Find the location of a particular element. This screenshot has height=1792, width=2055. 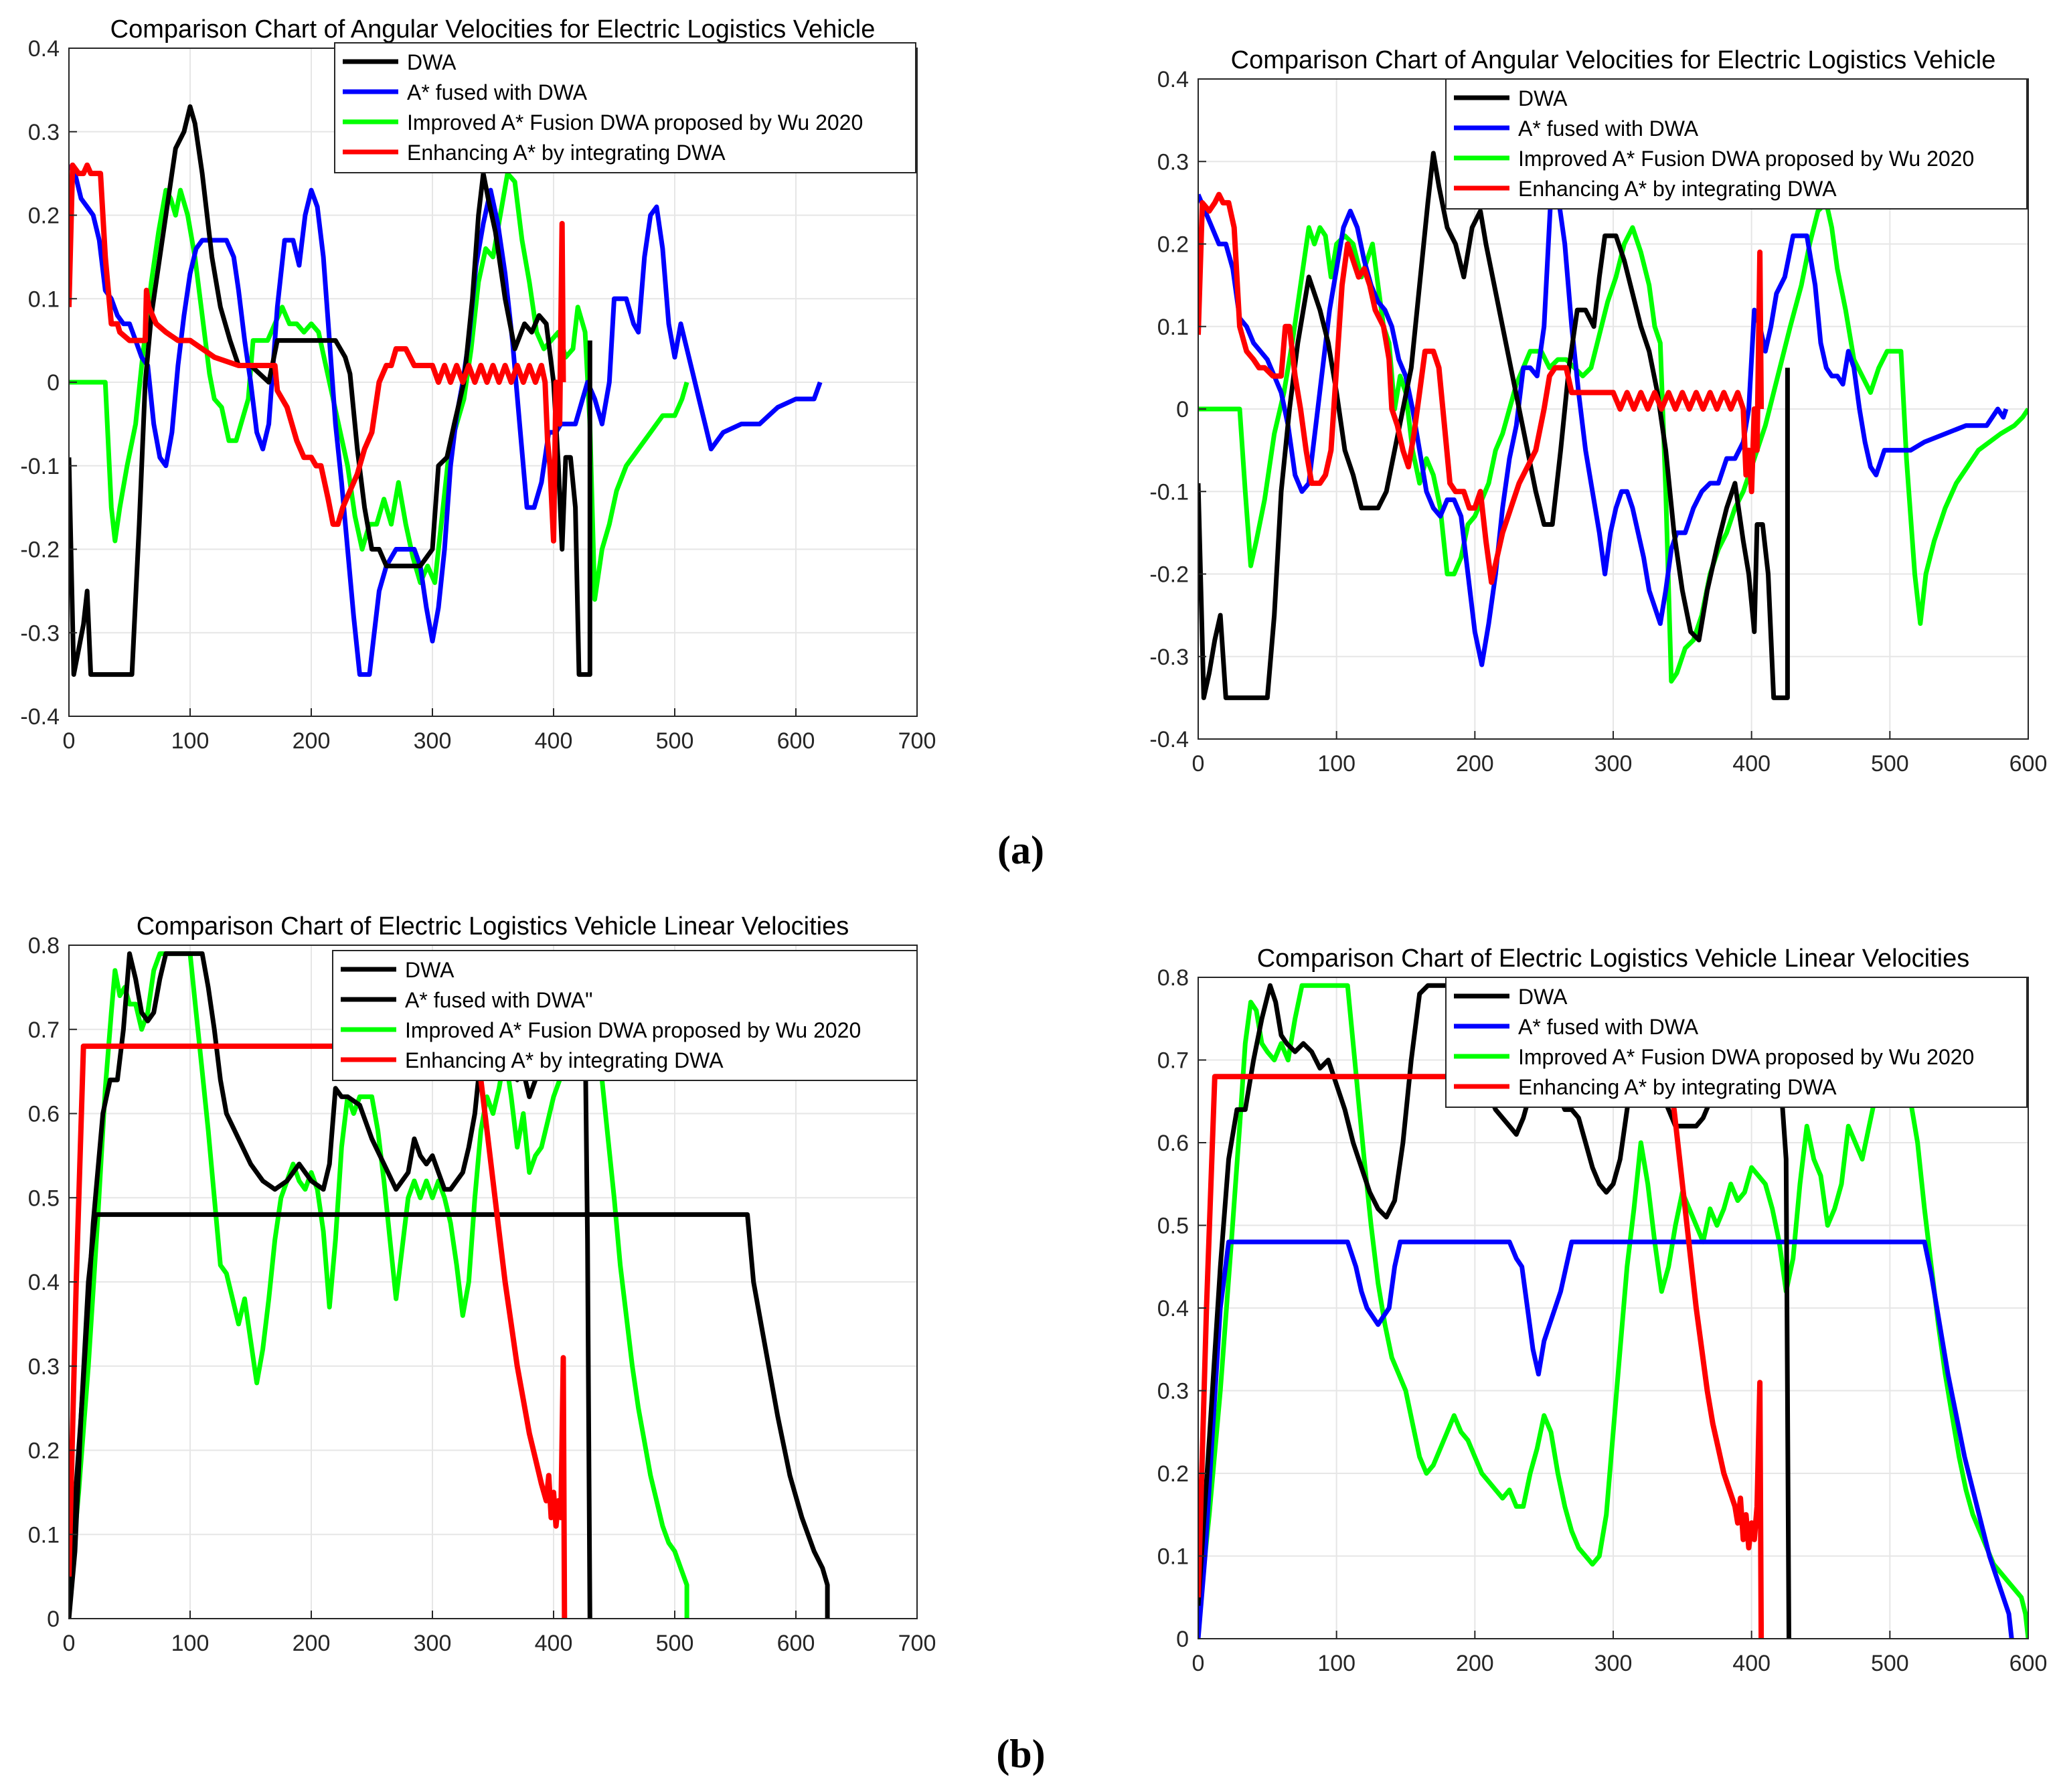

y-tick-label: -0.3 is located at coordinates (40, 633).